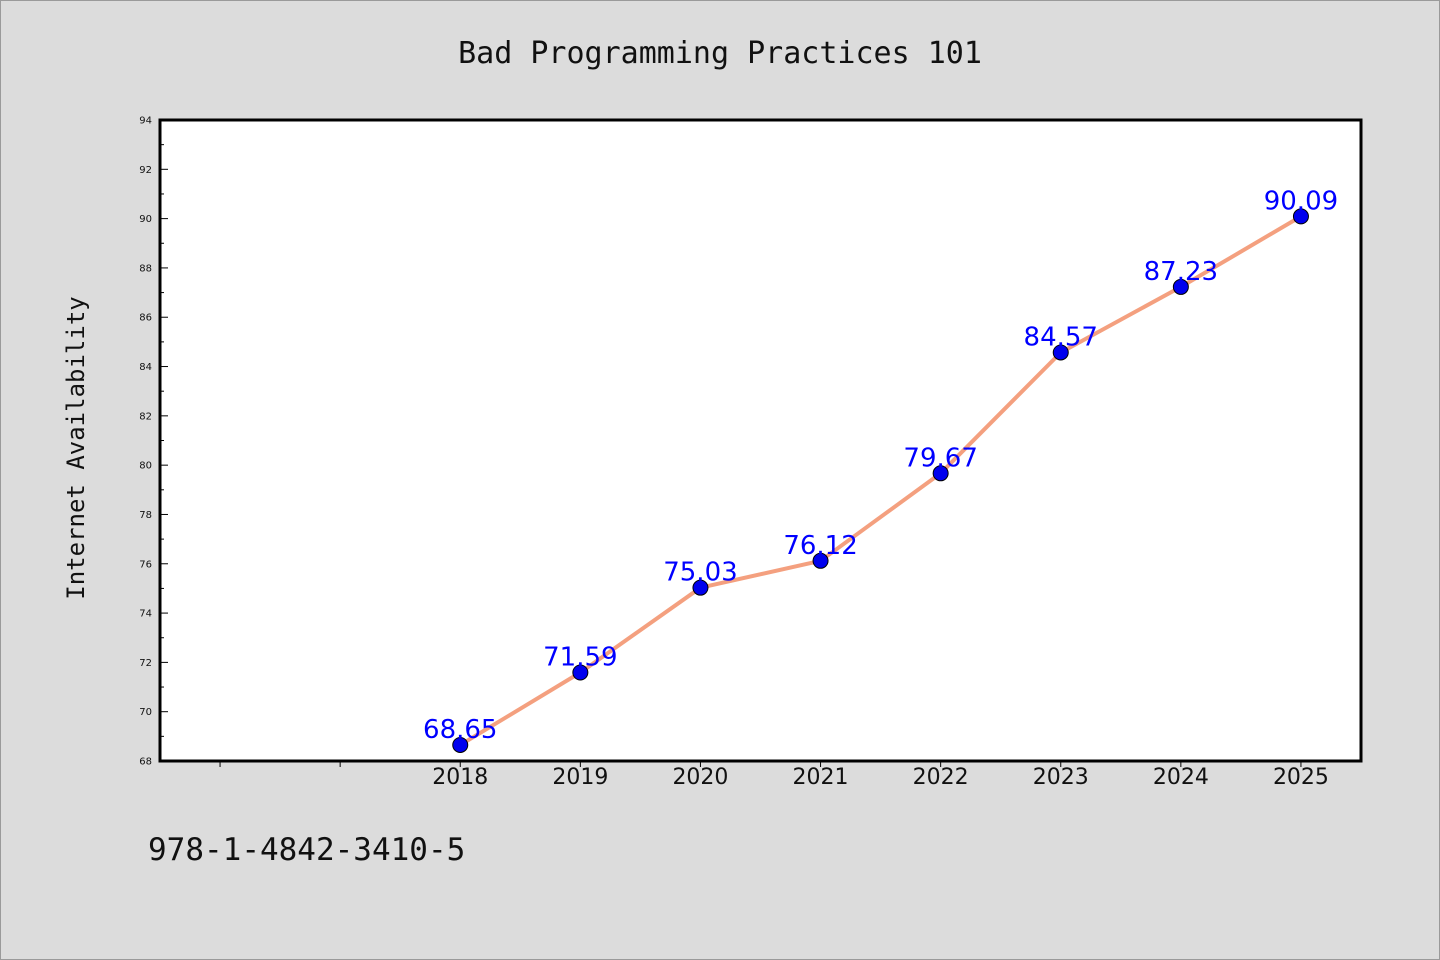  Describe the element at coordinates (1301, 201) in the screenshot. I see `data-label: 90.09` at that location.